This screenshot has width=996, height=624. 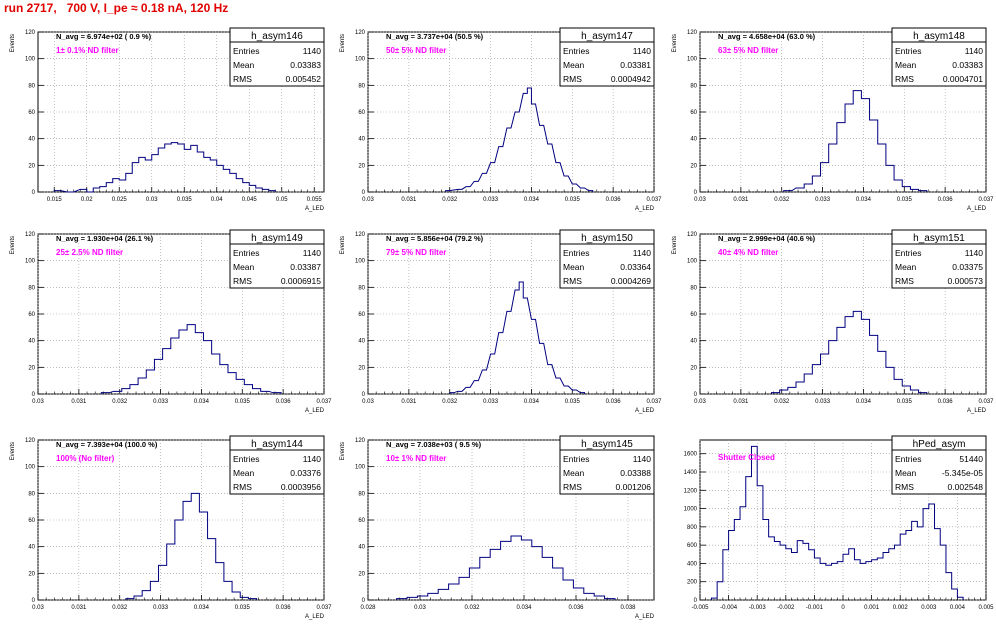 I want to click on x-tick-label: 0.031, so click(x=409, y=200).